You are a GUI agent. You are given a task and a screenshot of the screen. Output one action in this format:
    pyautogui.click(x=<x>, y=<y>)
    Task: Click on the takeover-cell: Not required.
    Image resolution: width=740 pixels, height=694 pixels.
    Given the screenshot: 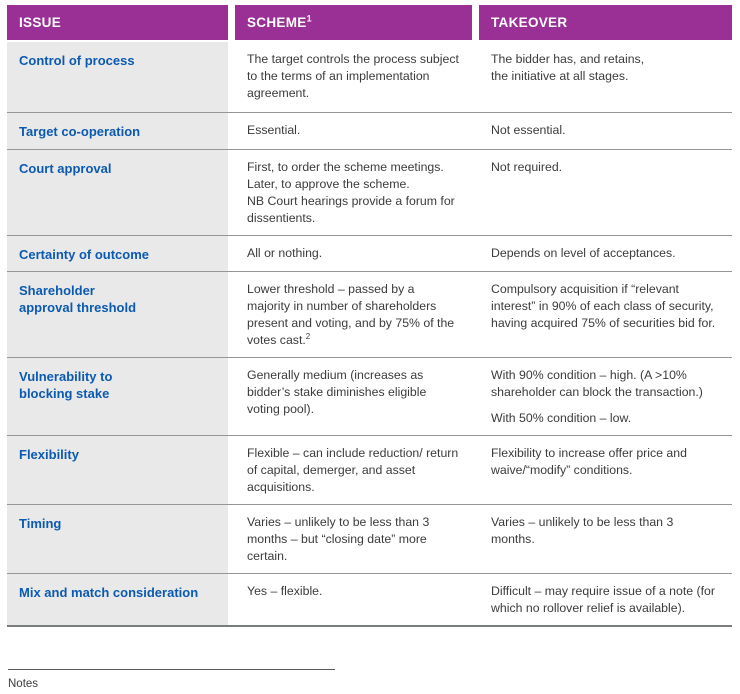 What is the action you would take?
    pyautogui.click(x=527, y=167)
    